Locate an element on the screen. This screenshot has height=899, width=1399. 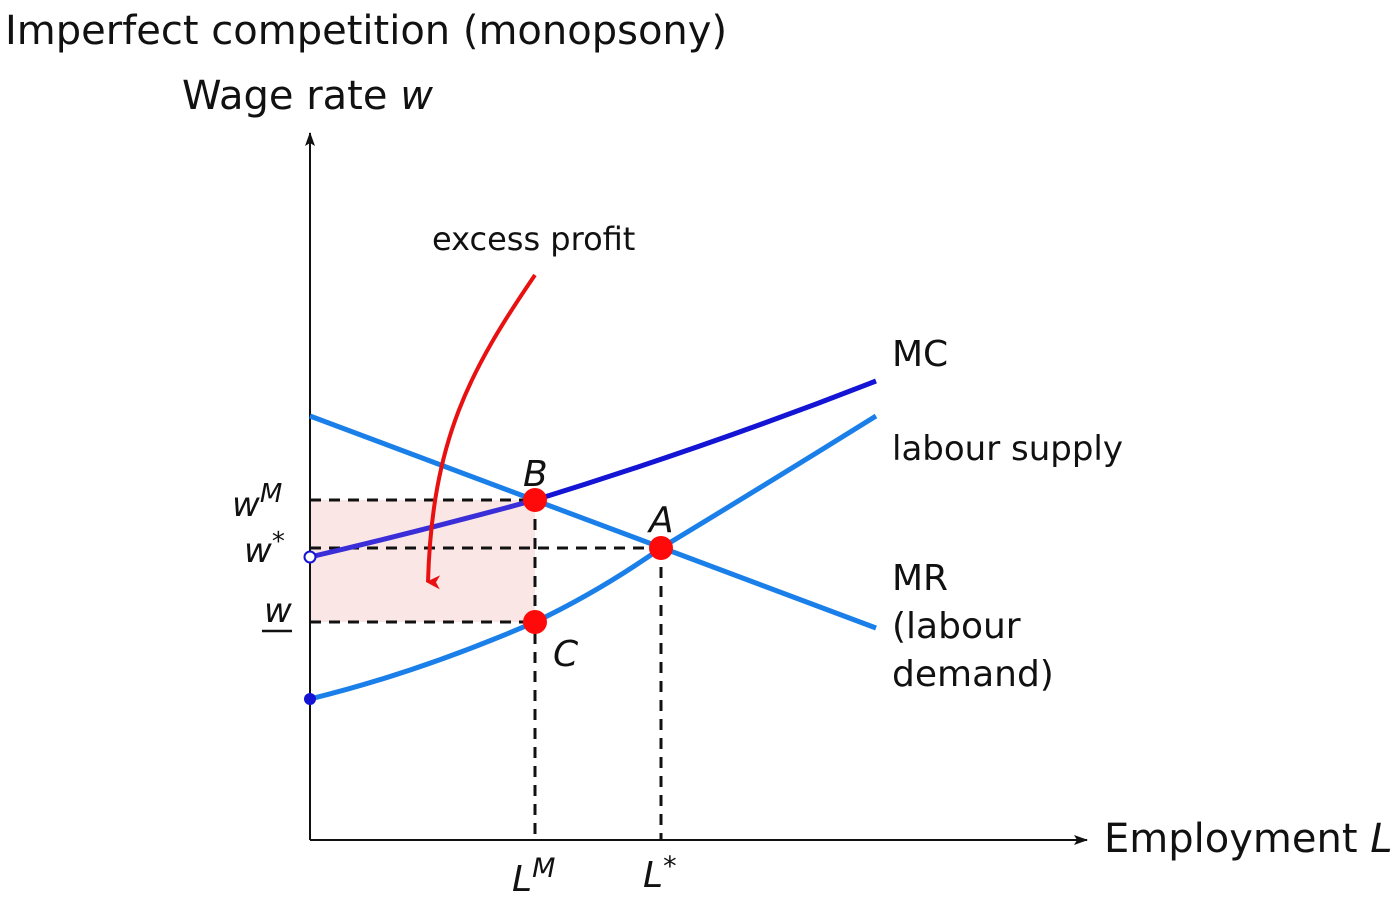
tick-wstar-sup: * is located at coordinates (278, 542).